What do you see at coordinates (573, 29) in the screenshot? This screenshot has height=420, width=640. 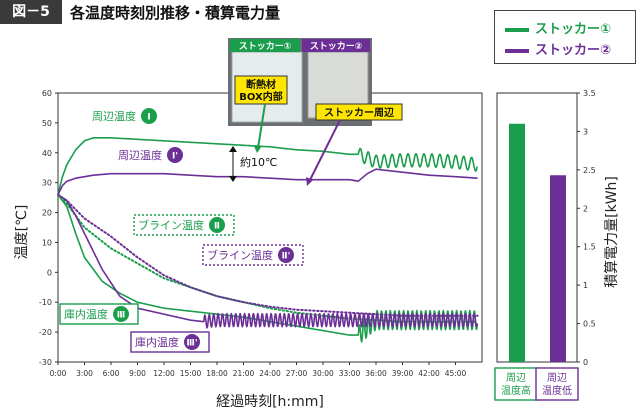 I see `legend-label-stocker-1: ストッカー①` at bounding box center [573, 29].